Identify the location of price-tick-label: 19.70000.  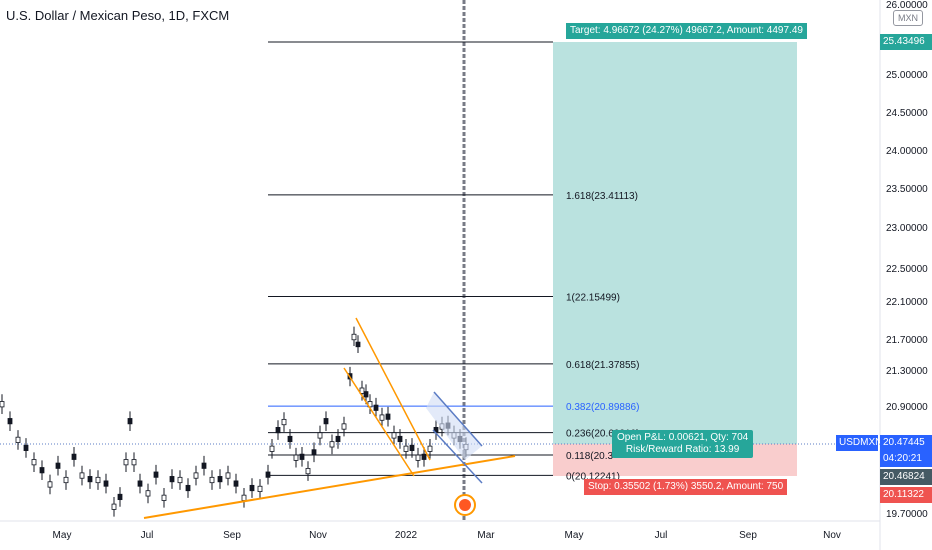
(907, 514).